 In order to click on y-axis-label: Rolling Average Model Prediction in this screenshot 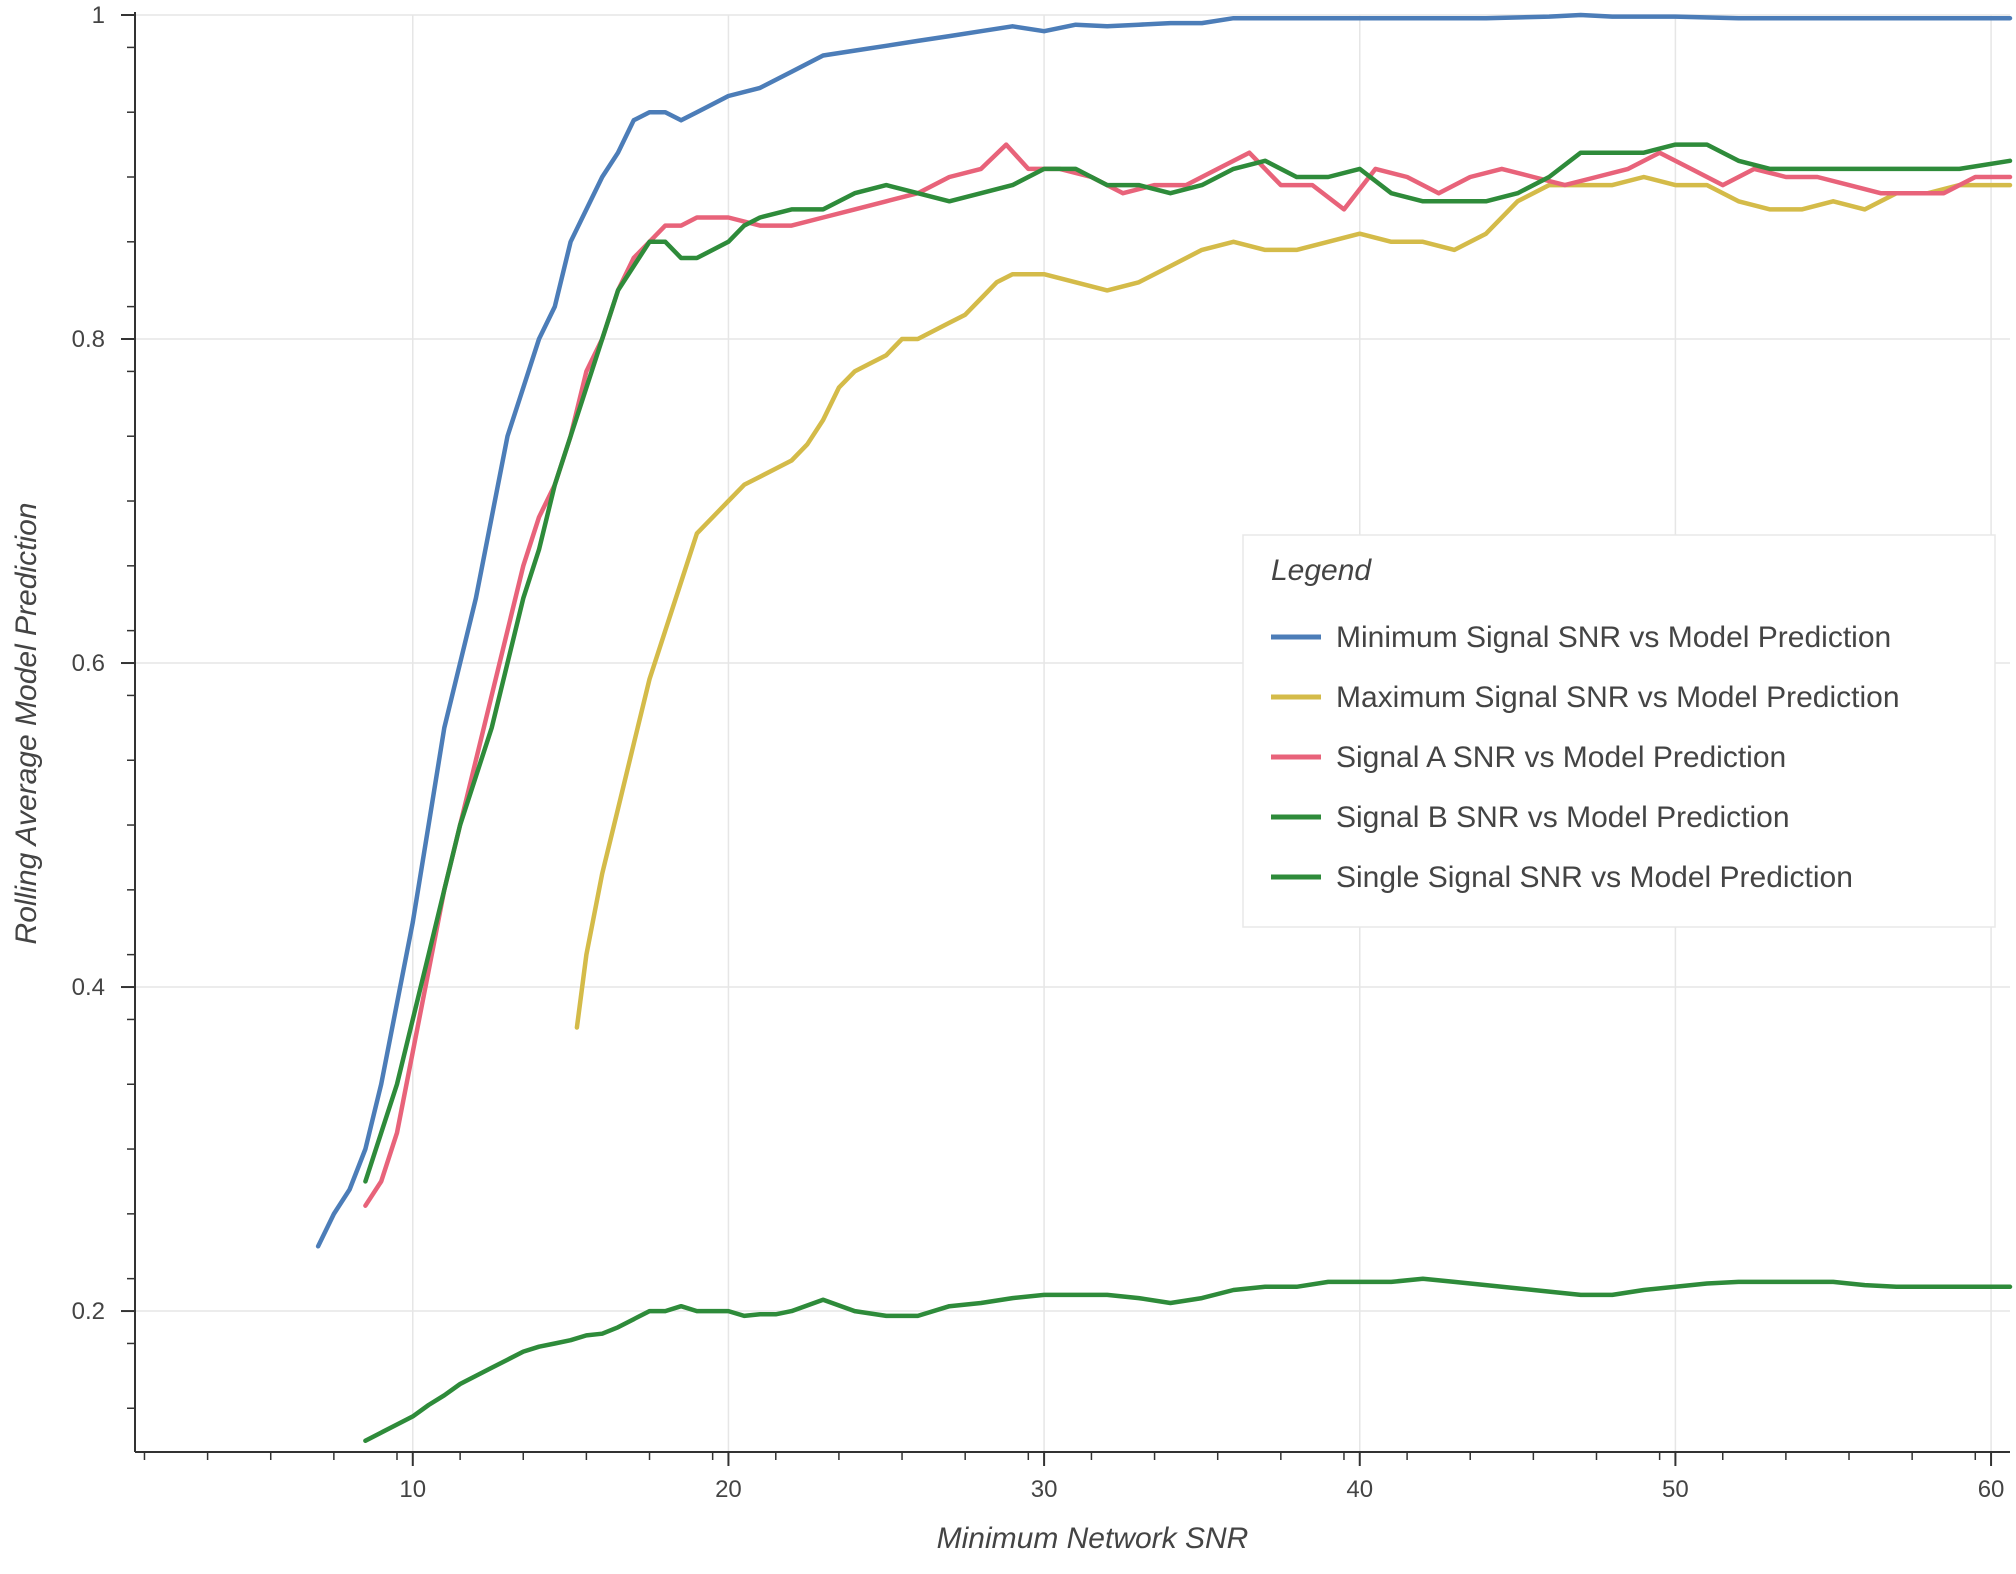, I will do `click(26, 724)`.